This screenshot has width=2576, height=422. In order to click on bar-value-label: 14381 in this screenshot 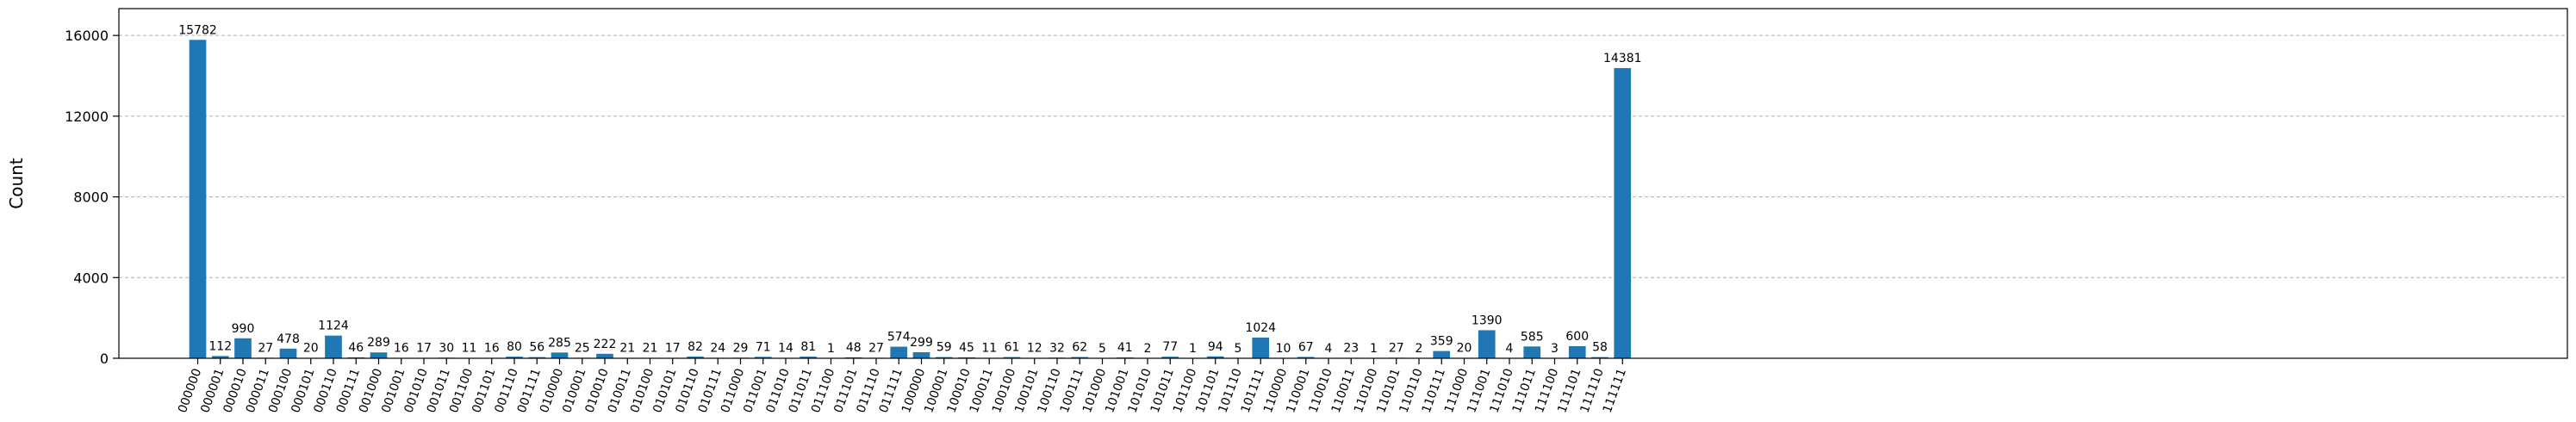, I will do `click(1623, 59)`.